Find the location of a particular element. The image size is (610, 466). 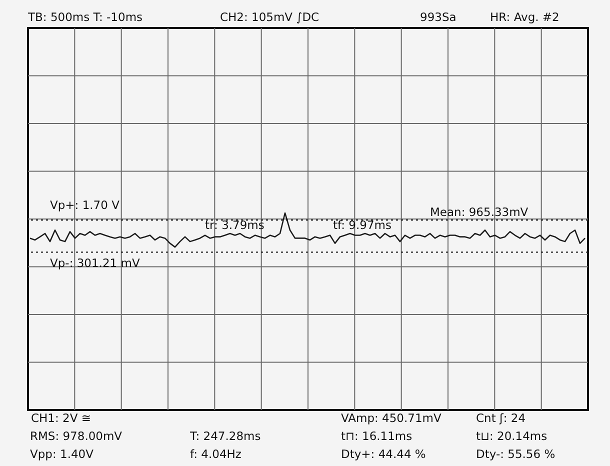

text: HR: Avg. #2 is located at coordinates (525, 17).